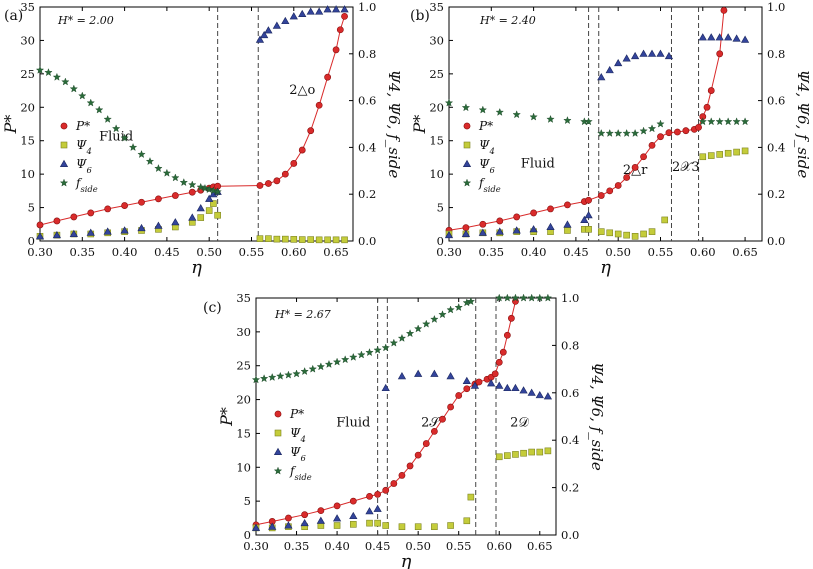 This screenshot has height=569, width=813. What do you see at coordinates (534, 252) in the screenshot?
I see `chart-b-xtick-label: 0.40` at bounding box center [534, 252].